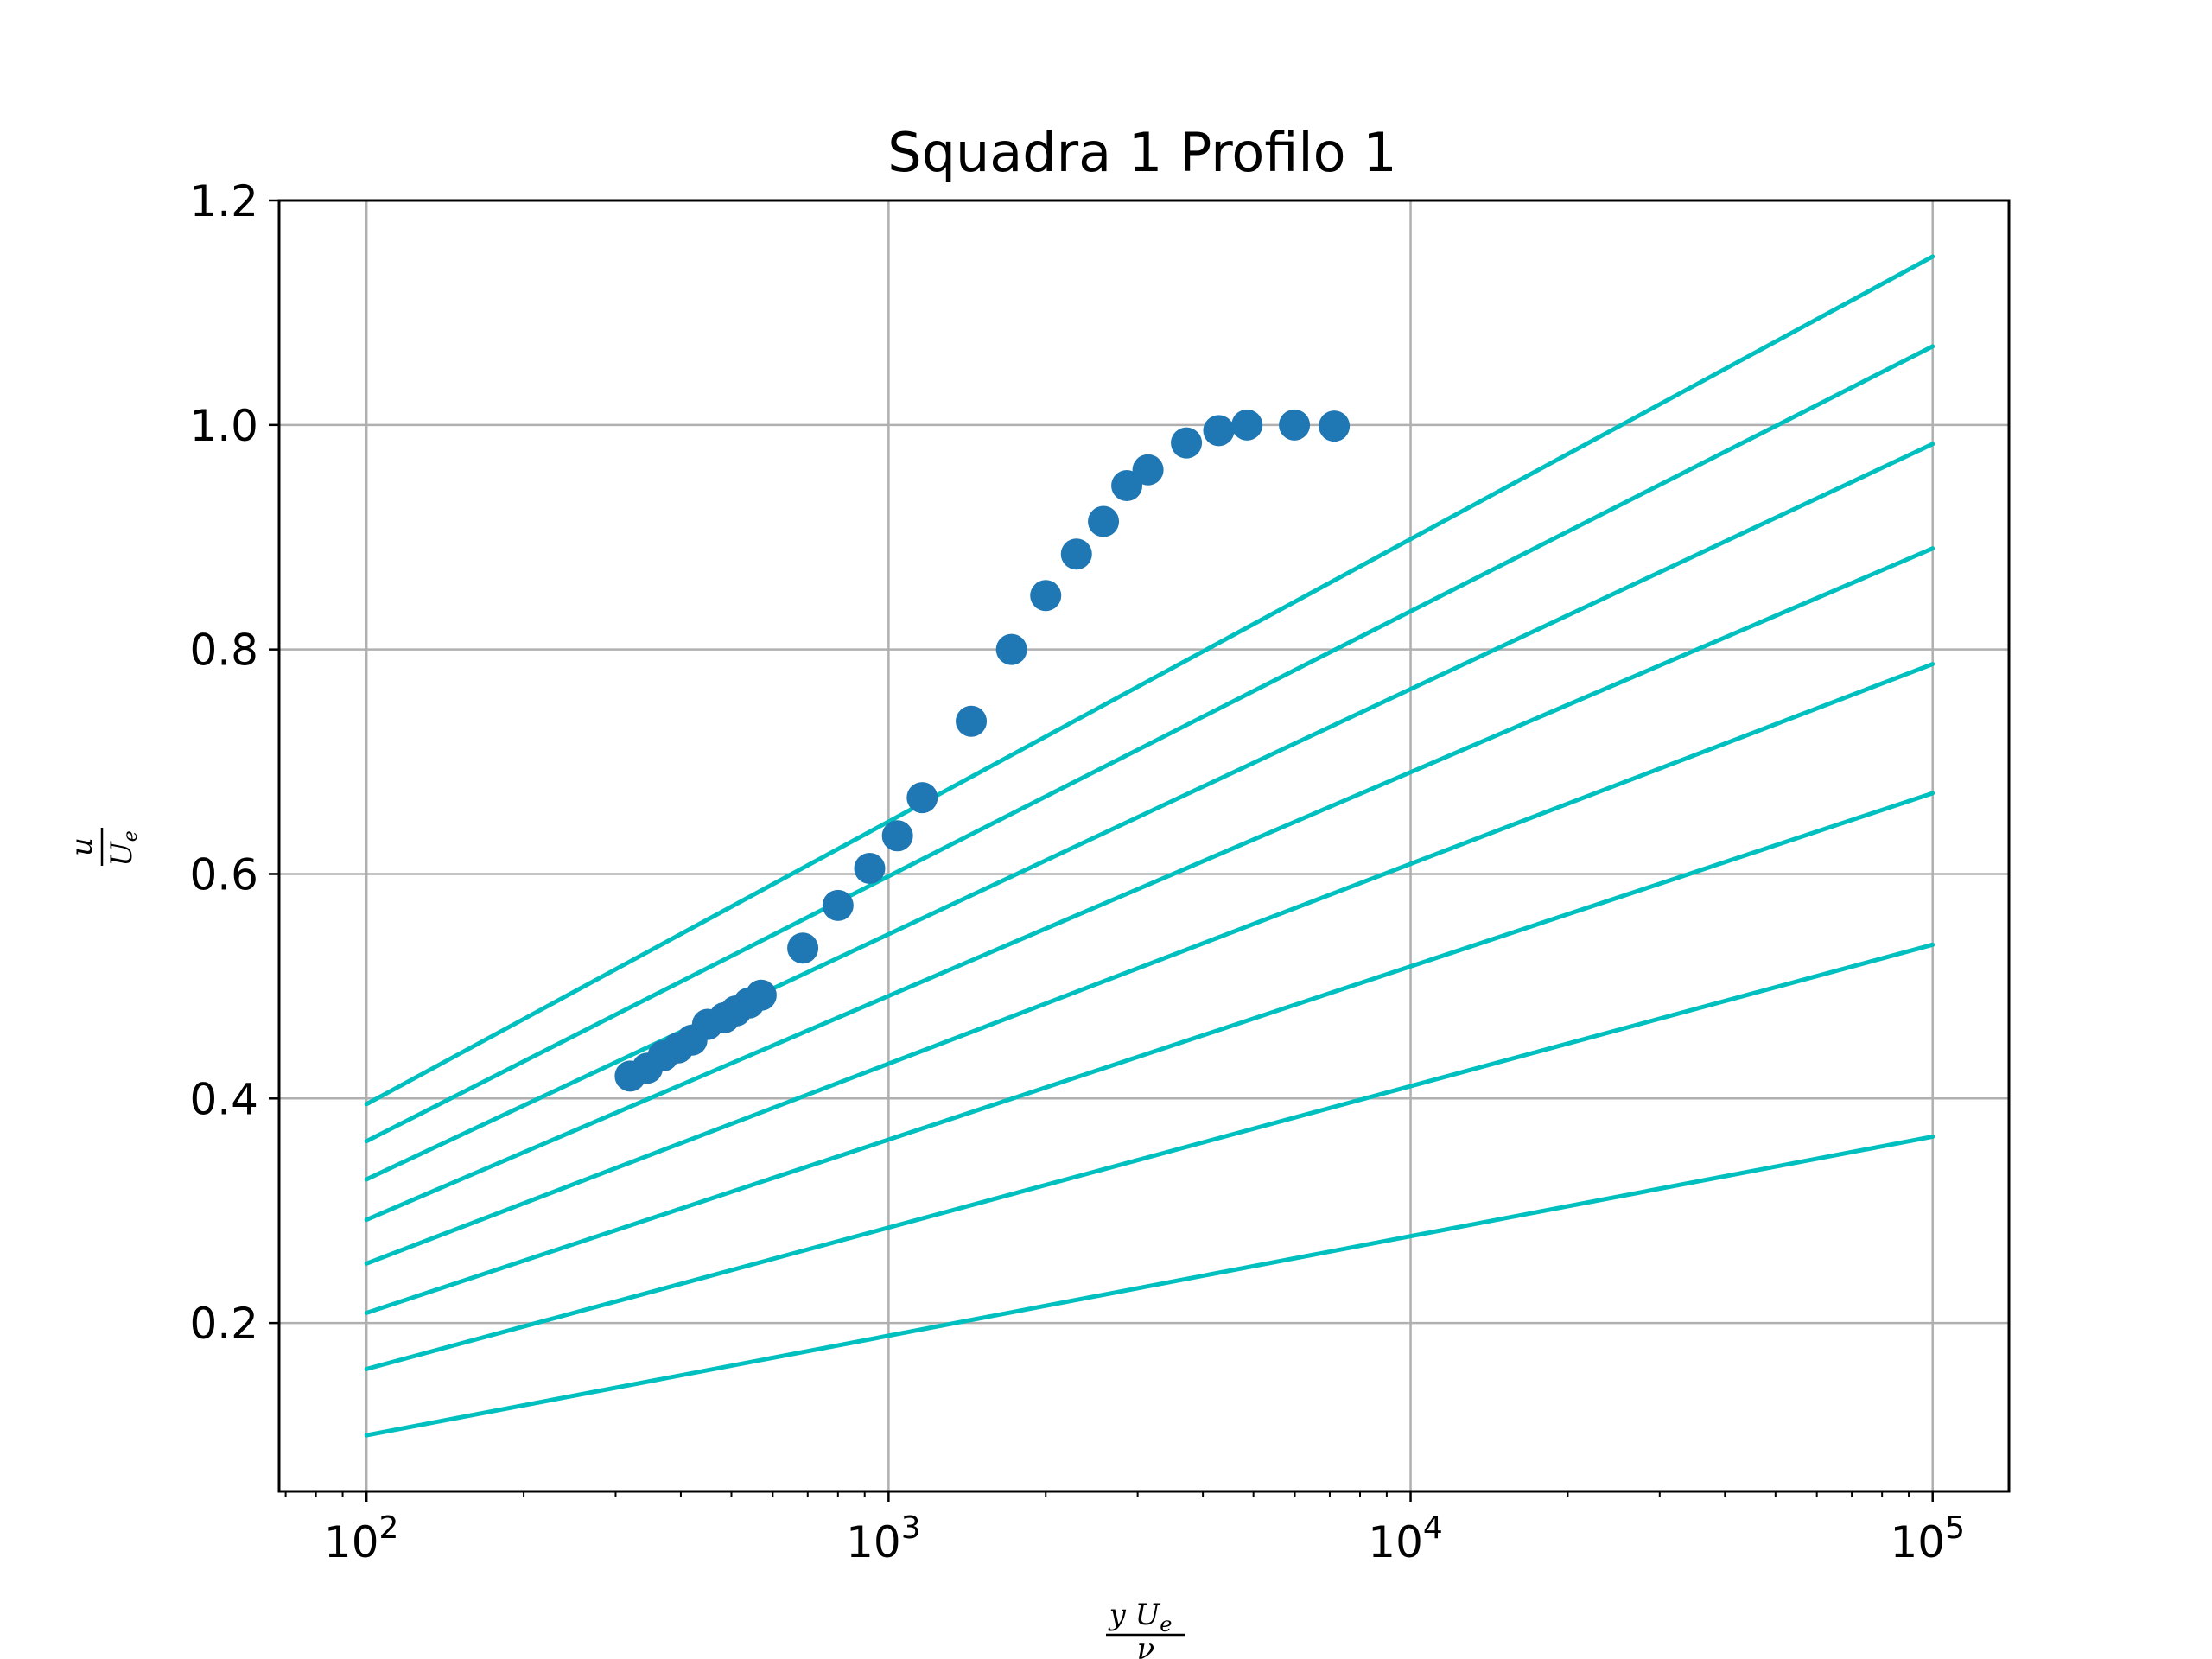 The height and width of the screenshot is (1659, 2212). I want to click on y-axis-label-denominator: Ue, so click(123, 848).